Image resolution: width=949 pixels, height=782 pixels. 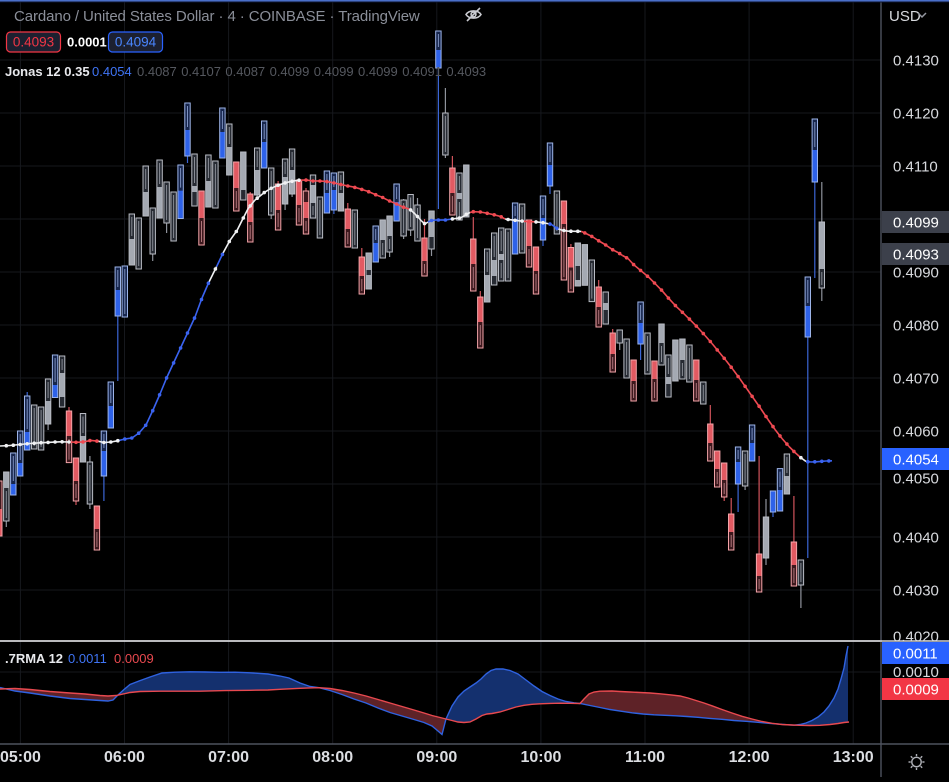 What do you see at coordinates (916, 379) in the screenshot?
I see `svg-text: 0.4070` at bounding box center [916, 379].